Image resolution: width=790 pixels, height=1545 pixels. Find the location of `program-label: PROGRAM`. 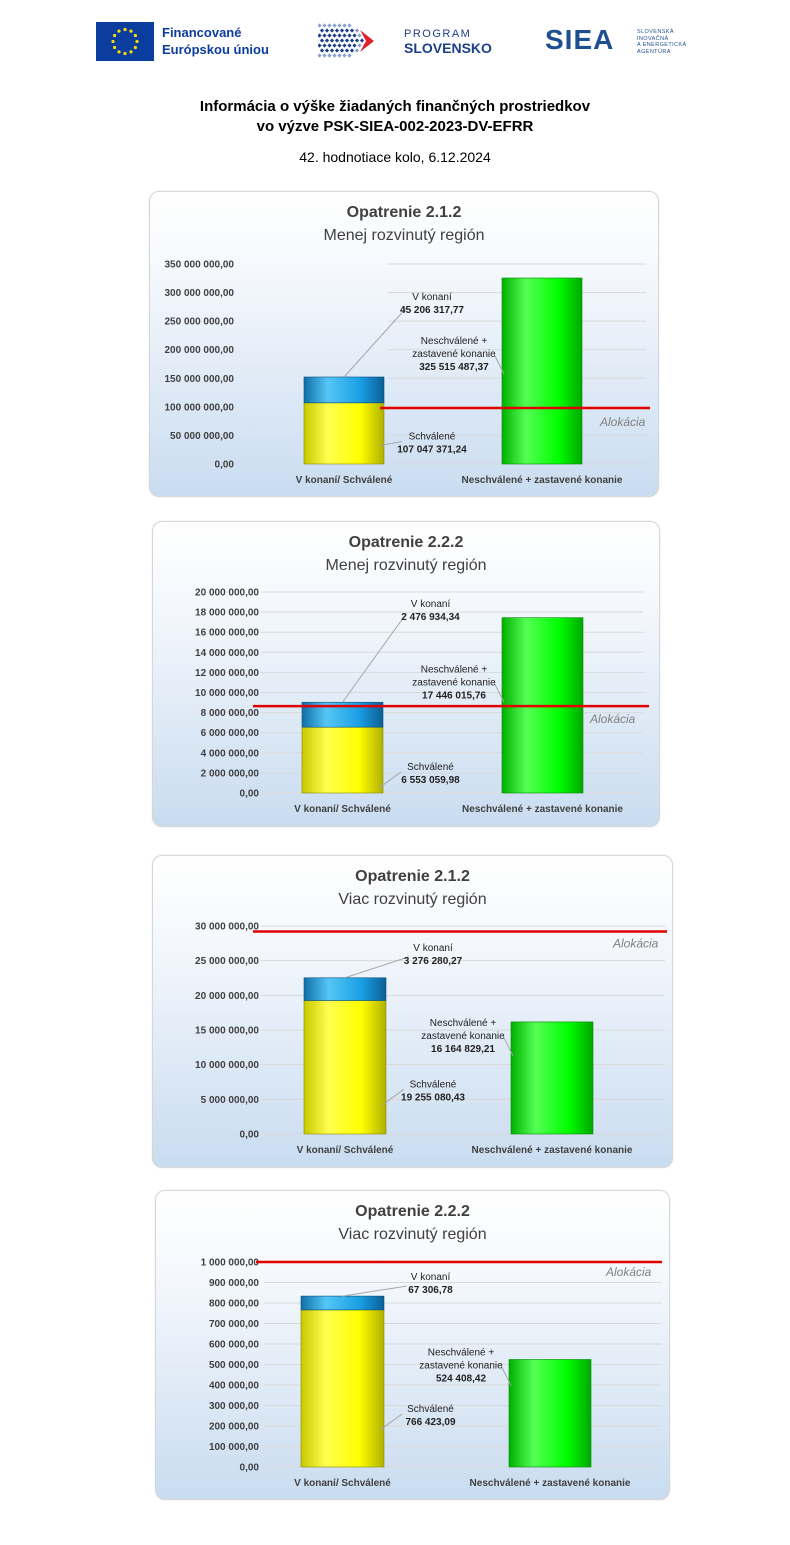

program-label: PROGRAM is located at coordinates (438, 34).